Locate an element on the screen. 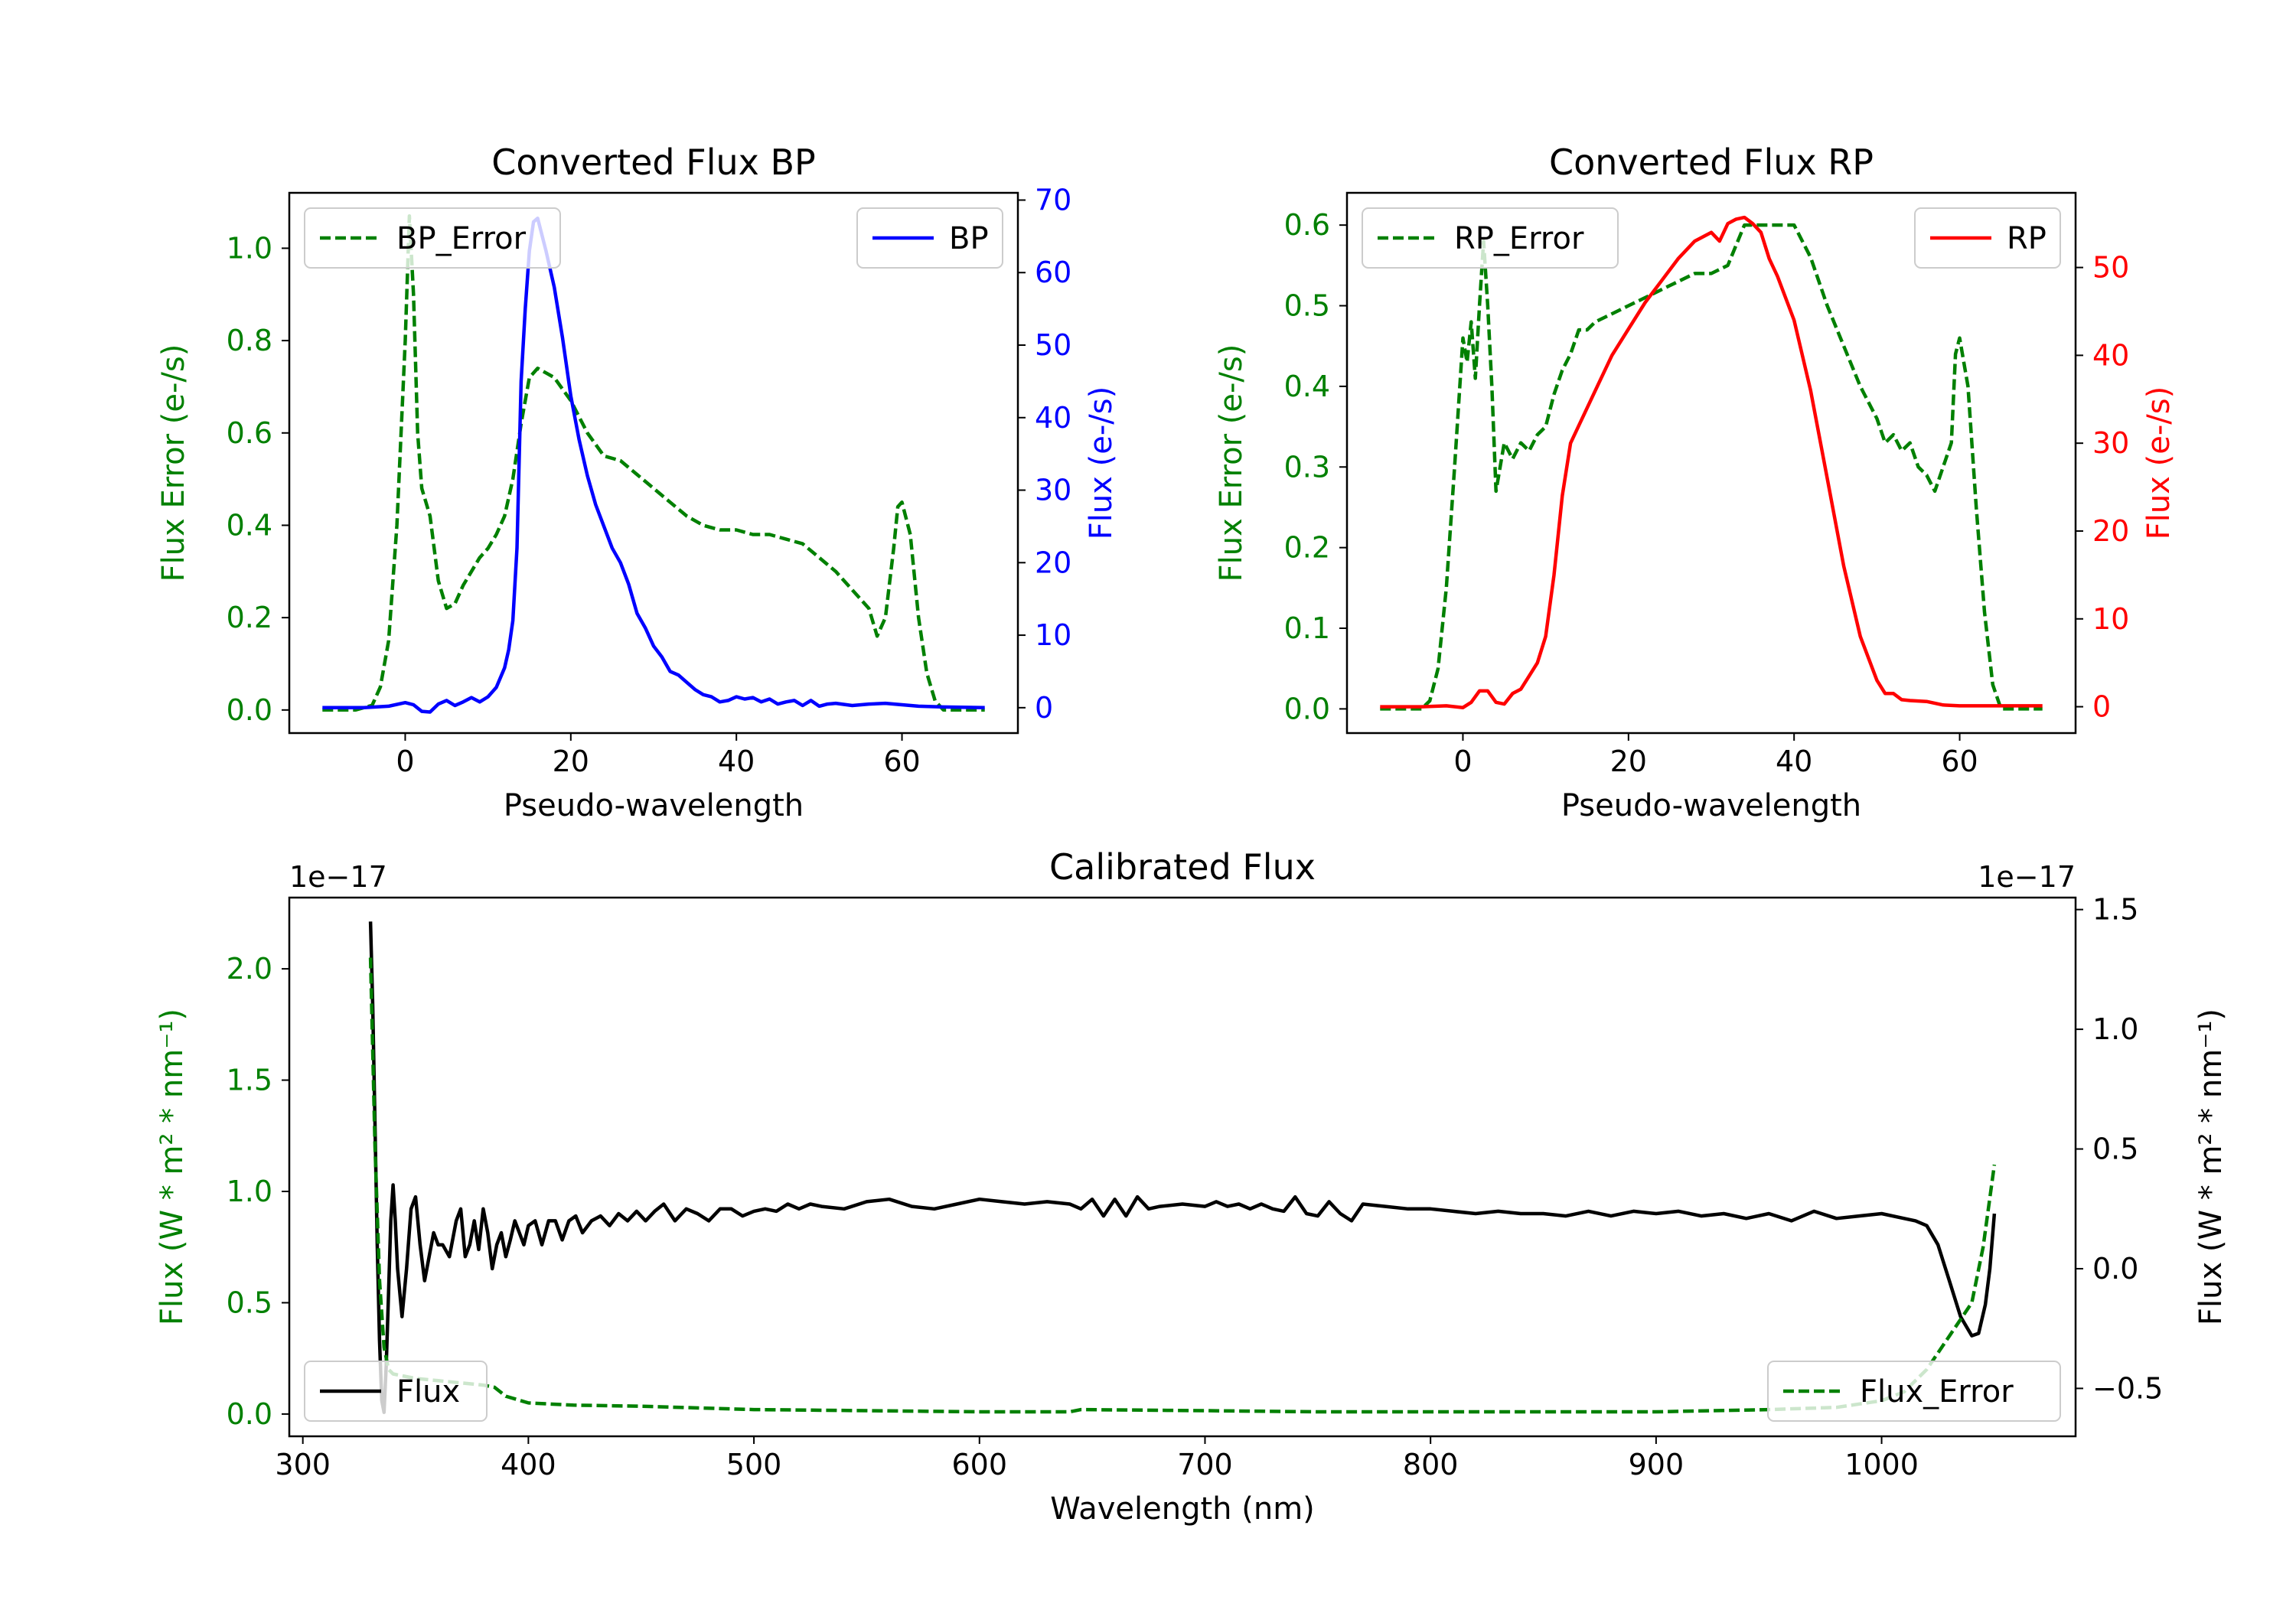 This screenshot has width=2296, height=1610. series-line-rp is located at coordinates (1711, 462).